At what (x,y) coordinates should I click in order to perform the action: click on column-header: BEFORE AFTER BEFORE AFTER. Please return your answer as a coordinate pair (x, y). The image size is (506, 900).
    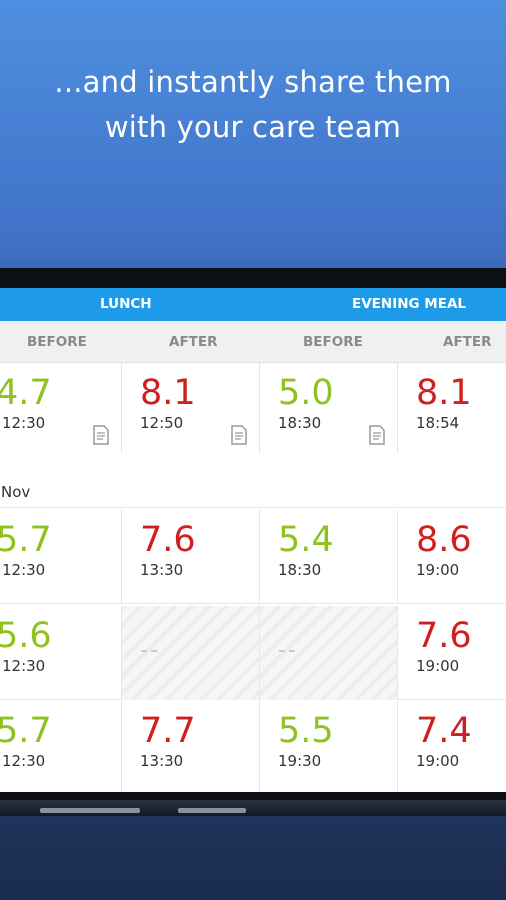
    Looking at the image, I should click on (253, 342).